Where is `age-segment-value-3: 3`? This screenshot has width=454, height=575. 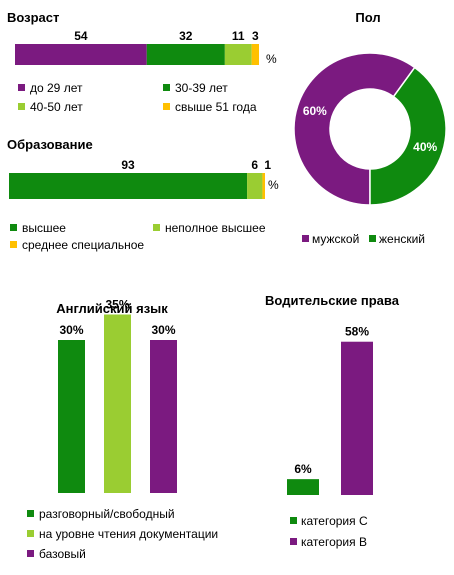
age-segment-value-3: 3 is located at coordinates (255, 36).